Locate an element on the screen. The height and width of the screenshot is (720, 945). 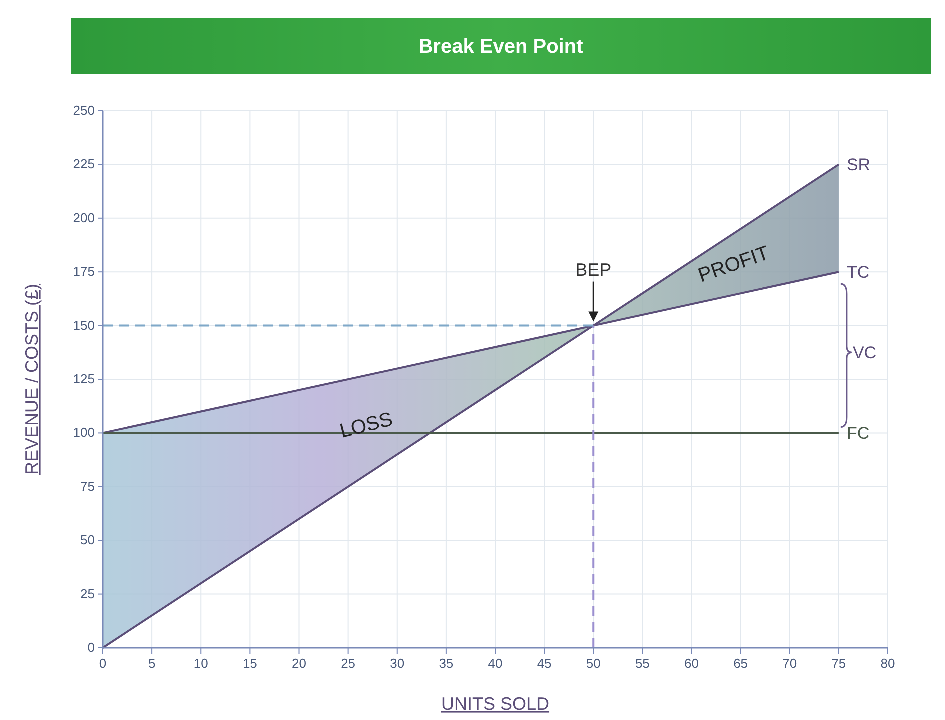
x-tick-label: 15 is located at coordinates (250, 663).